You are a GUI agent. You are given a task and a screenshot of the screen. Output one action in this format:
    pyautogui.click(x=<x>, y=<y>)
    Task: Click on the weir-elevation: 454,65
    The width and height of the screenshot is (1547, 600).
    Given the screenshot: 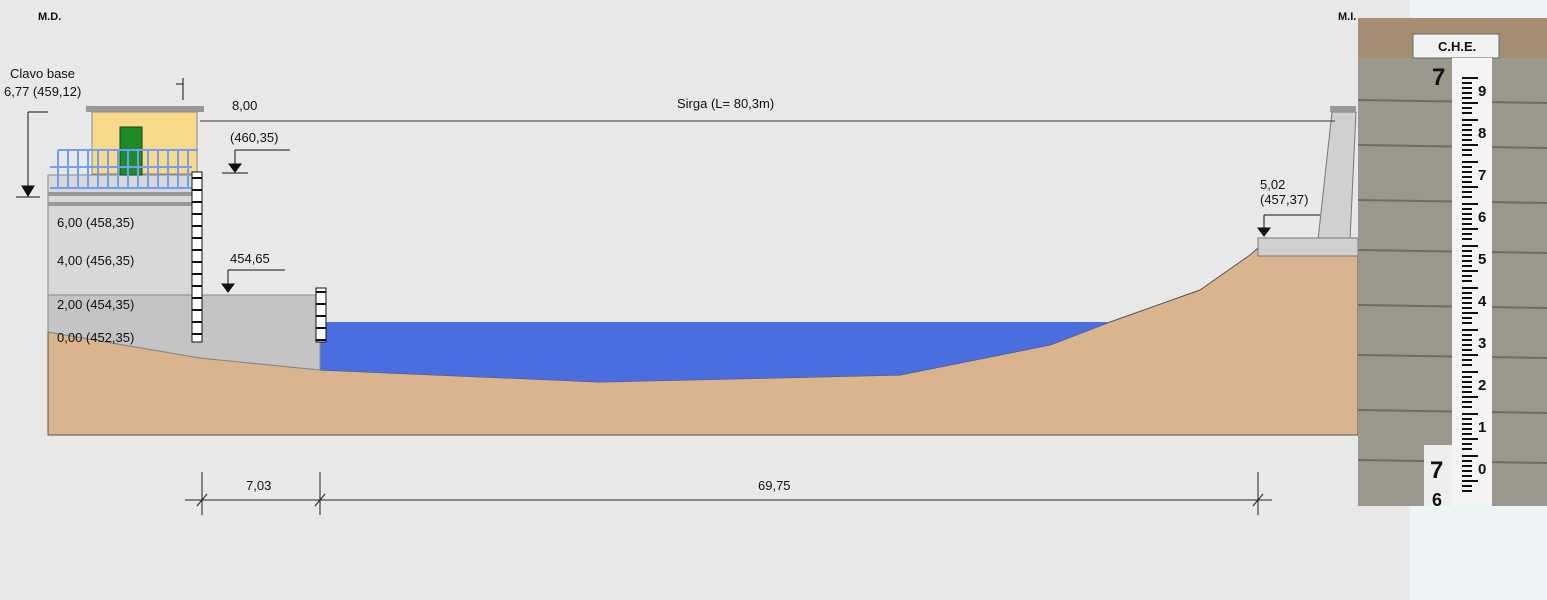 What is the action you would take?
    pyautogui.click(x=250, y=258)
    